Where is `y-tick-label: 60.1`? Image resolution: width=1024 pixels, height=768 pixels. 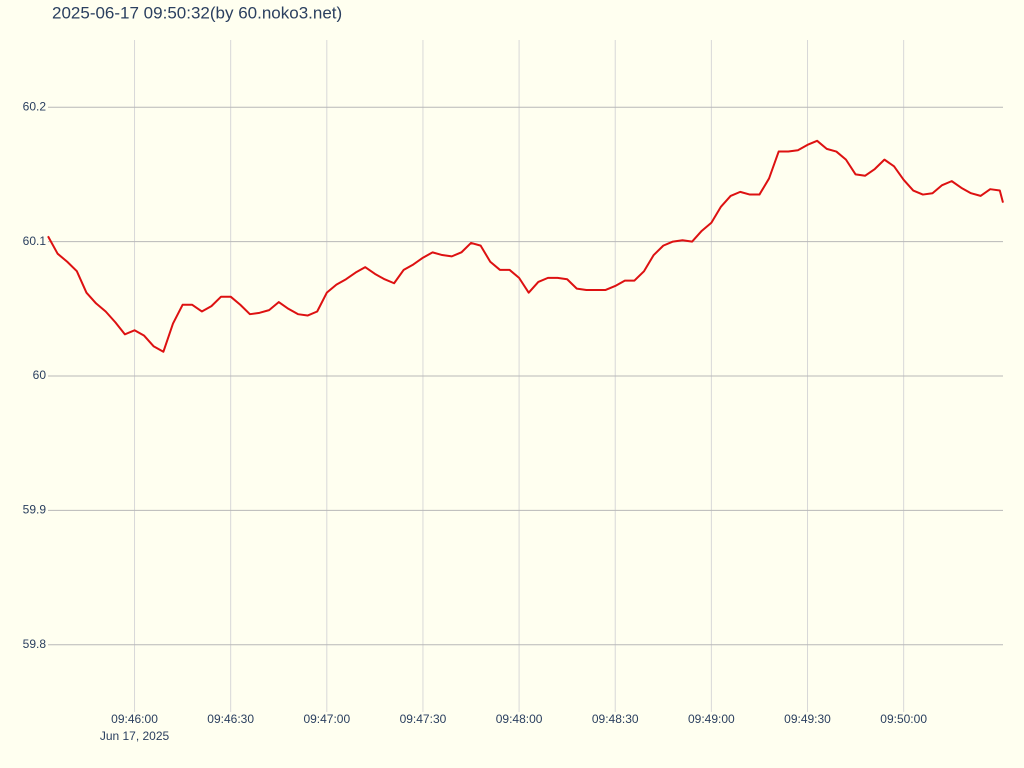
y-tick-label: 60.1 is located at coordinates (35, 241).